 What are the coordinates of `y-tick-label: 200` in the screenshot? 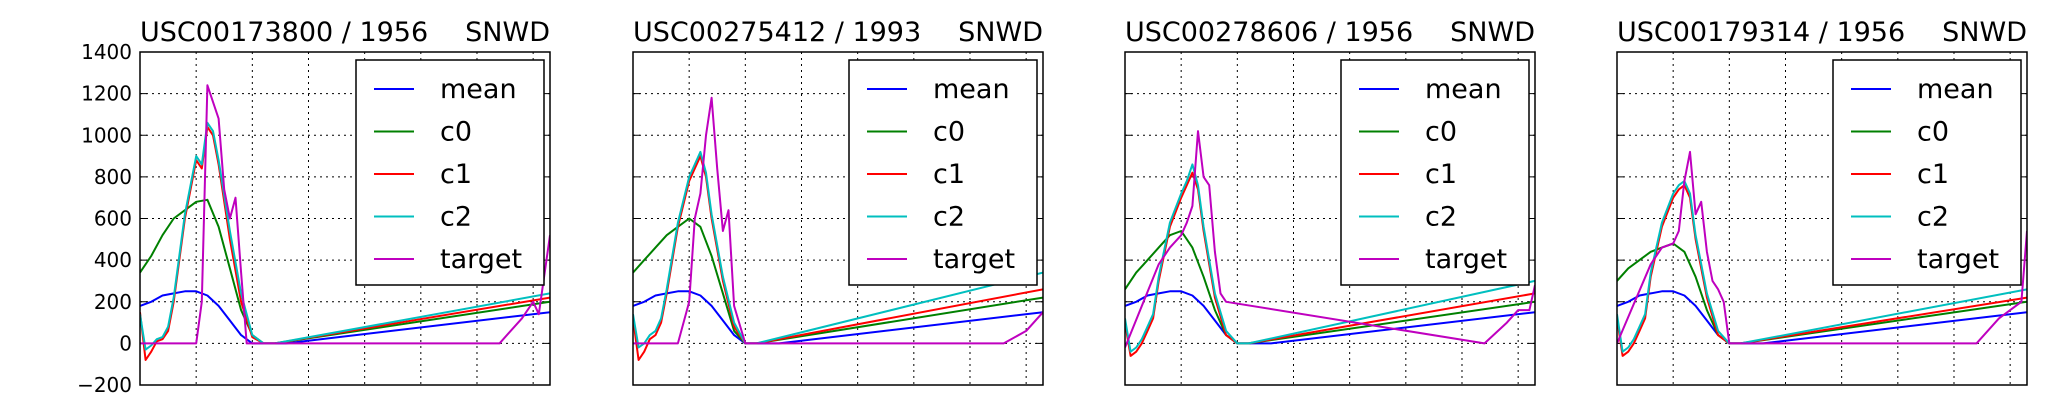 It's located at (113, 302).